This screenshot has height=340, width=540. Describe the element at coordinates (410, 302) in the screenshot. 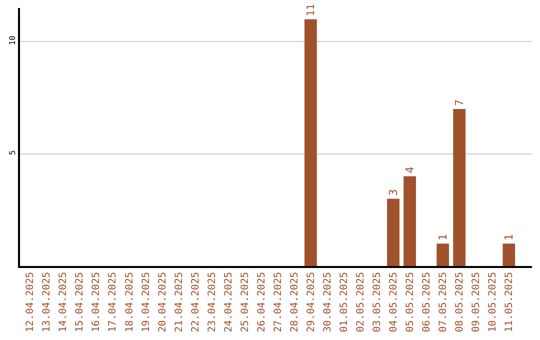

I see `x-tick-label: 05.05.2025` at that location.